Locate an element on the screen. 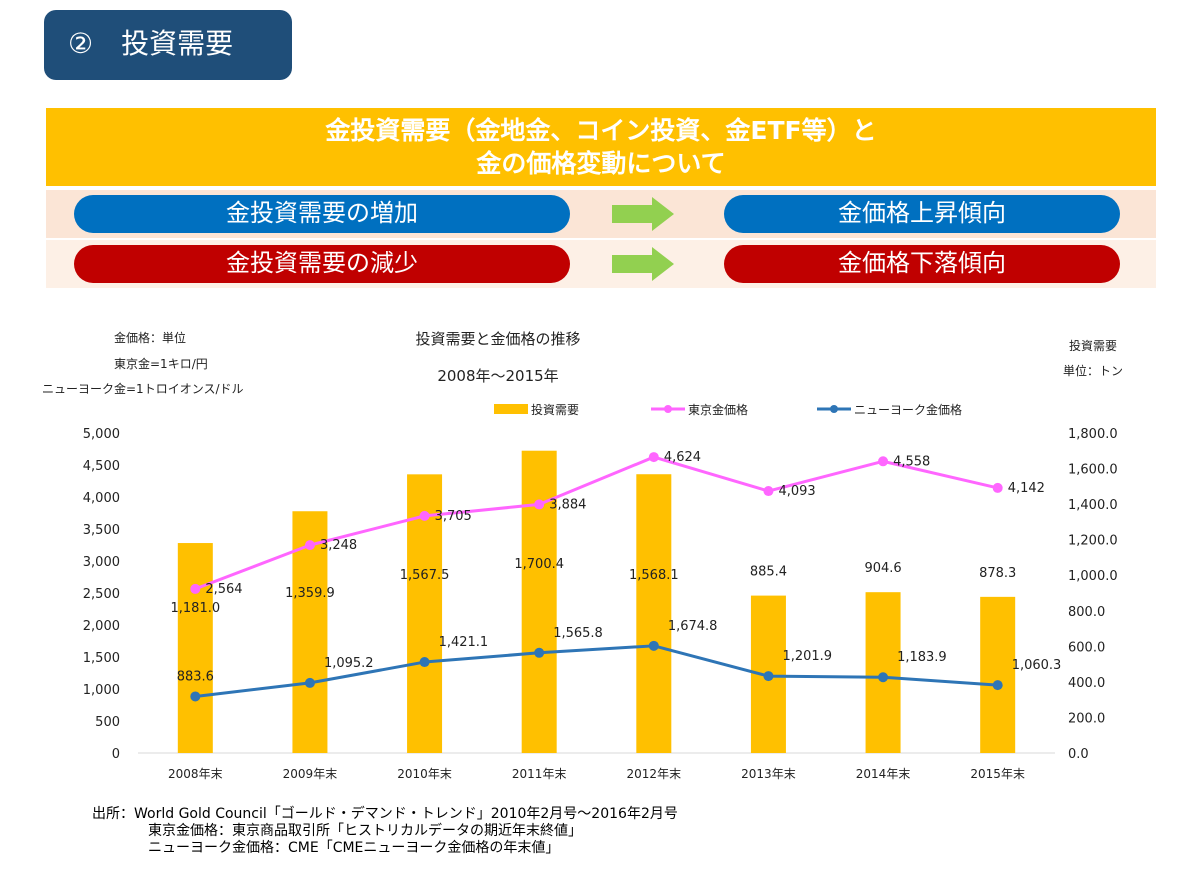 The height and width of the screenshot is (876, 1200). y-right-tick: 0.0 is located at coordinates (1078, 754).